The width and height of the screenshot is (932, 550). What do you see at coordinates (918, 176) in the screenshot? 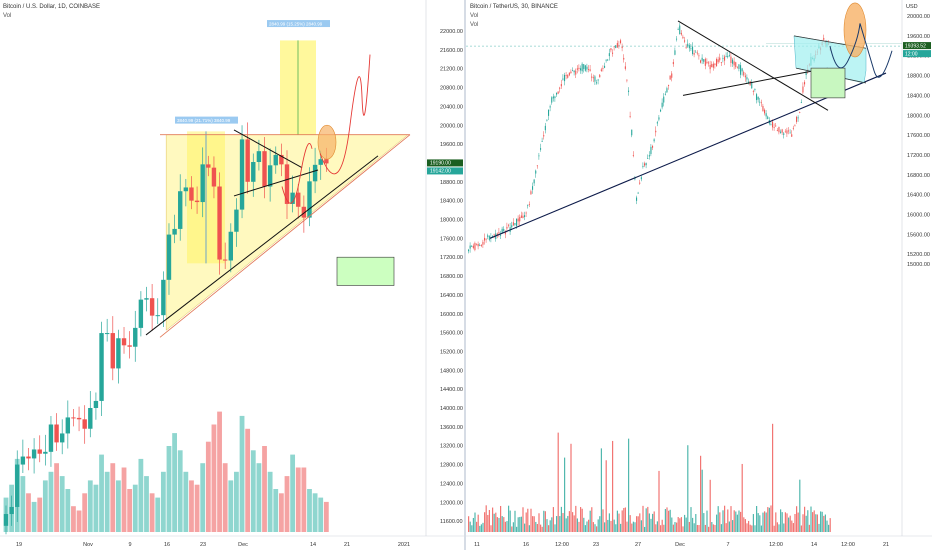
I see `right-price-tick: 16800.00` at bounding box center [918, 176].